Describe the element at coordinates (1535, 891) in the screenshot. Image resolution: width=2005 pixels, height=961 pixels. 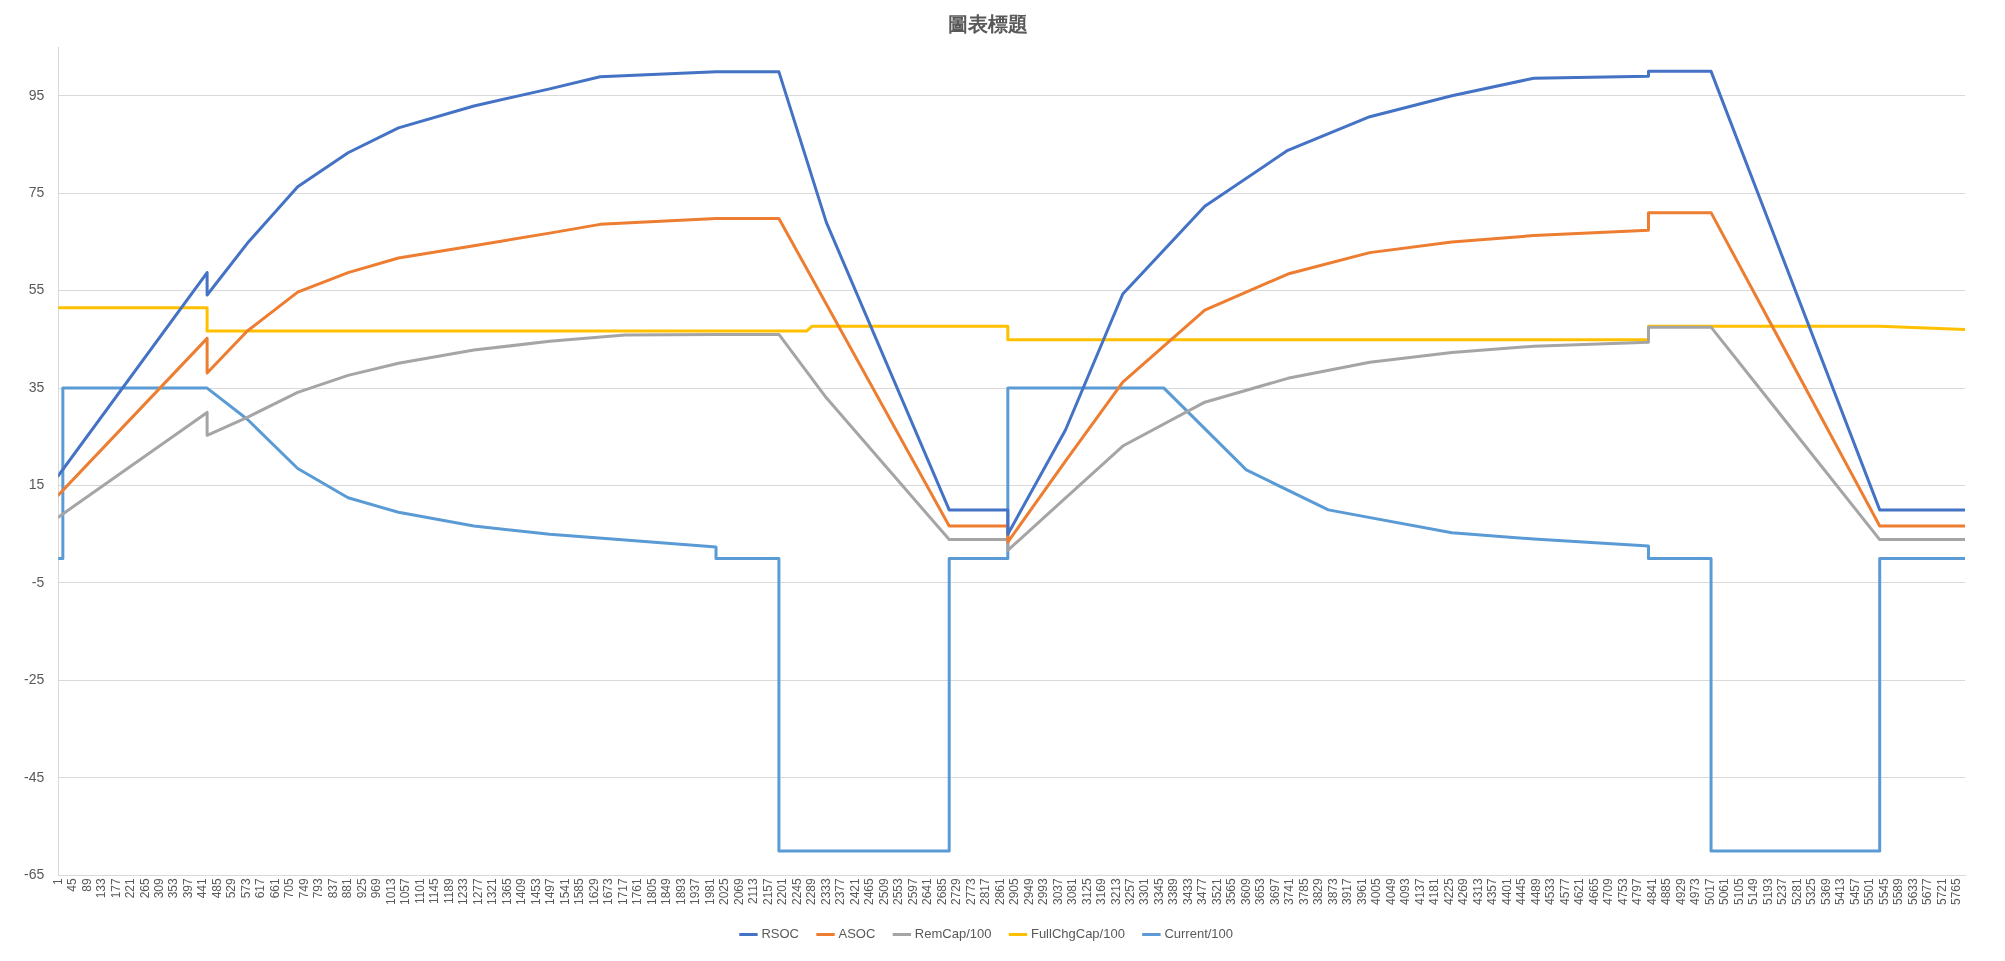
I see `x-tick-label: 4489` at that location.